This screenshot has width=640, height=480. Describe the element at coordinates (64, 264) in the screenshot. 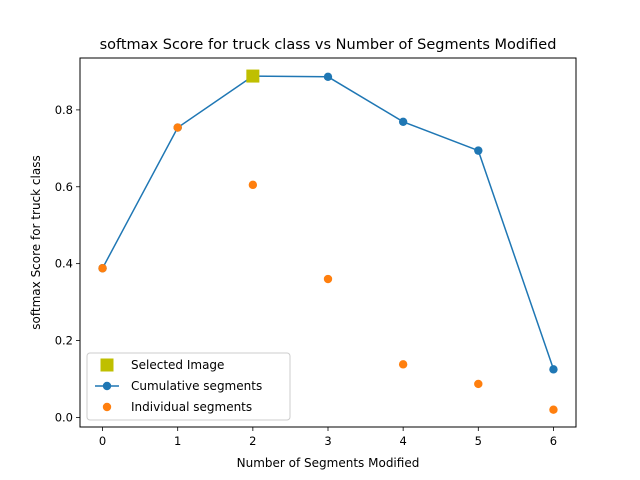

I see `y-tick-label: 0.4` at that location.